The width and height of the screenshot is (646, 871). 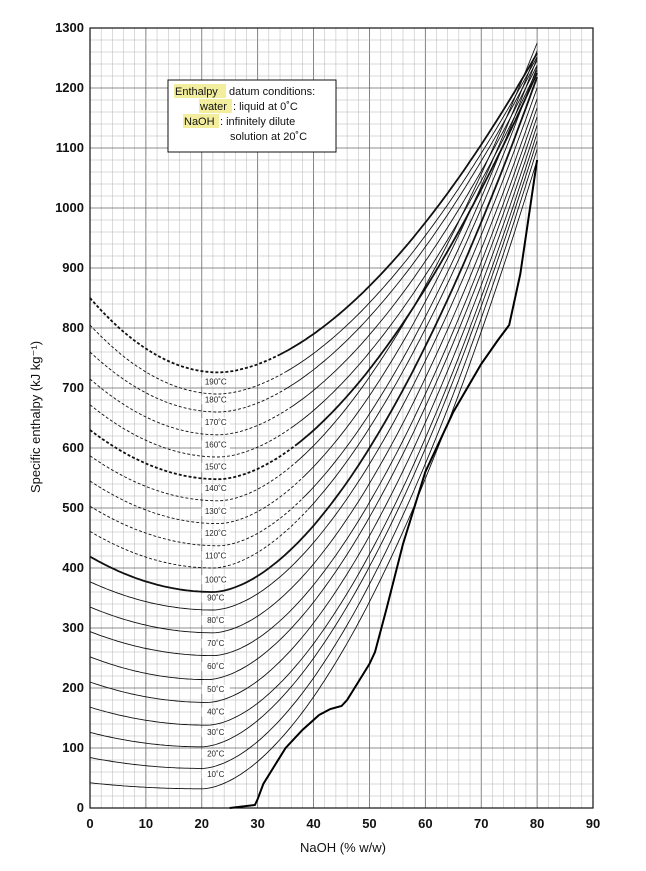 I want to click on y-tick-label: 800, so click(x=73, y=327).